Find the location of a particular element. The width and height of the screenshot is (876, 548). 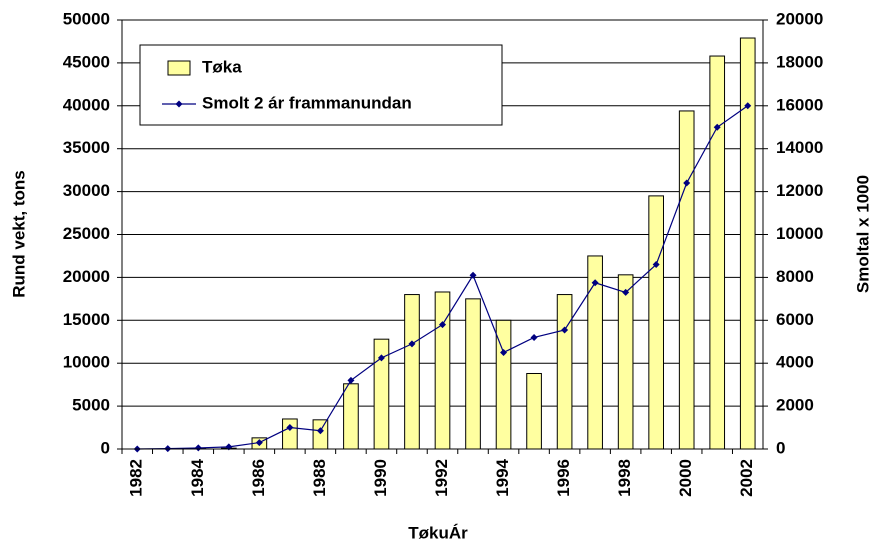

x-tick-label: 2000 is located at coordinates (685, 478).